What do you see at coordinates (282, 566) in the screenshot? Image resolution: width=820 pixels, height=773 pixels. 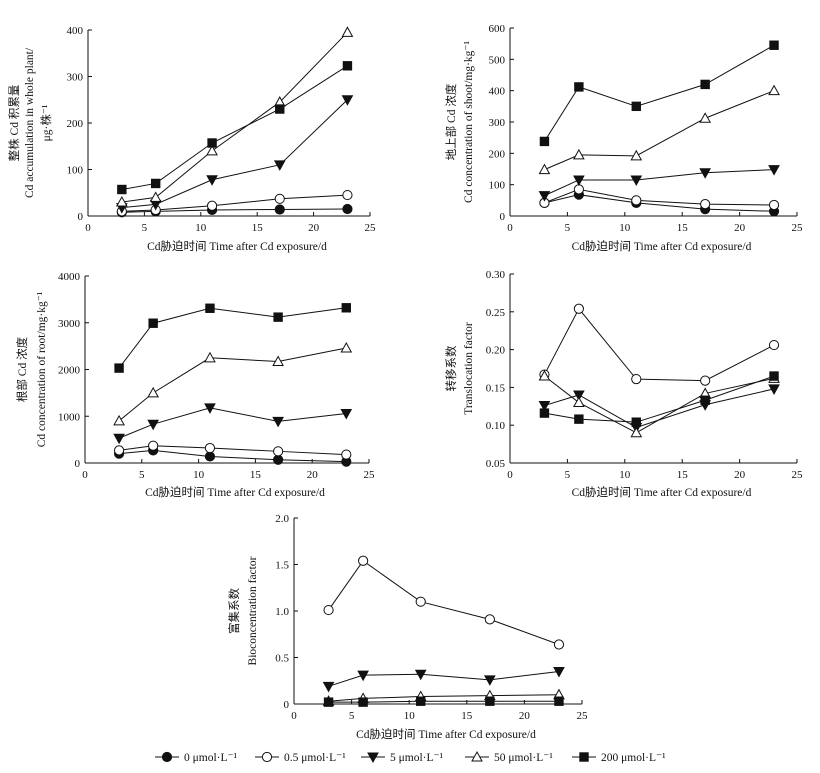 I see `y-tick-label: 1.5` at bounding box center [282, 566].